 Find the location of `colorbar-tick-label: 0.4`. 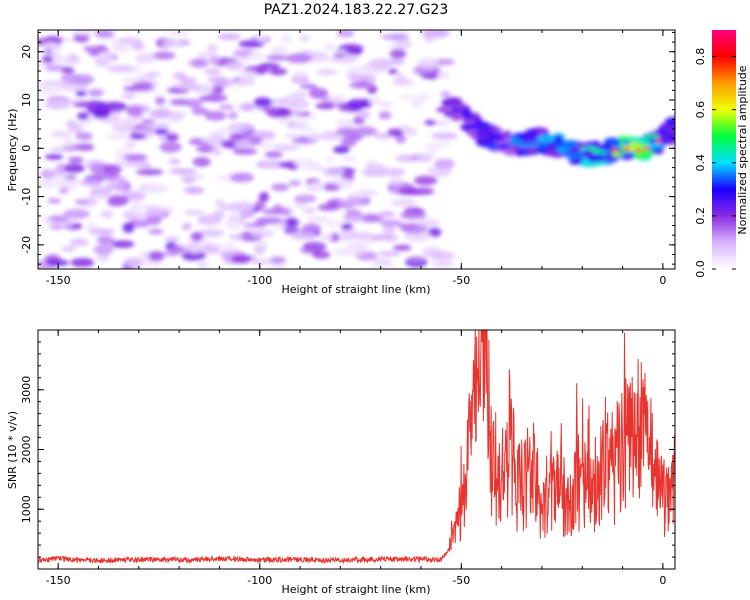

colorbar-tick-label: 0.4 is located at coordinates (700, 163).